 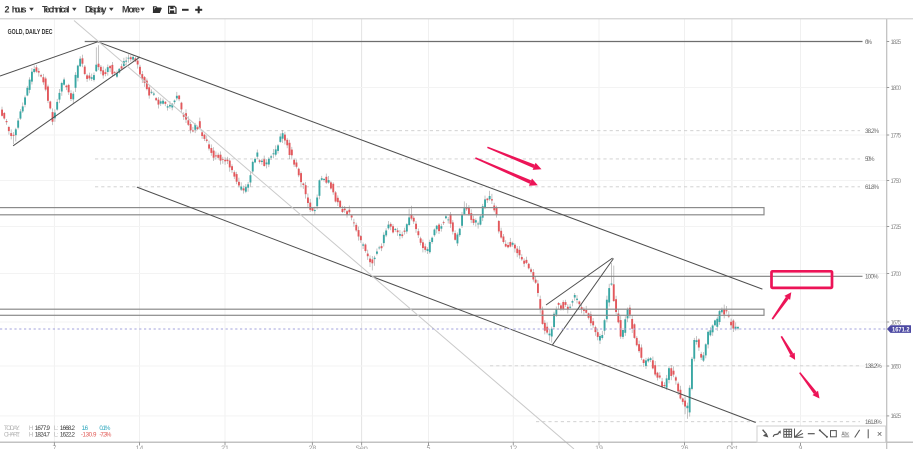 I want to click on svg-text: 19, so click(x=599, y=447).